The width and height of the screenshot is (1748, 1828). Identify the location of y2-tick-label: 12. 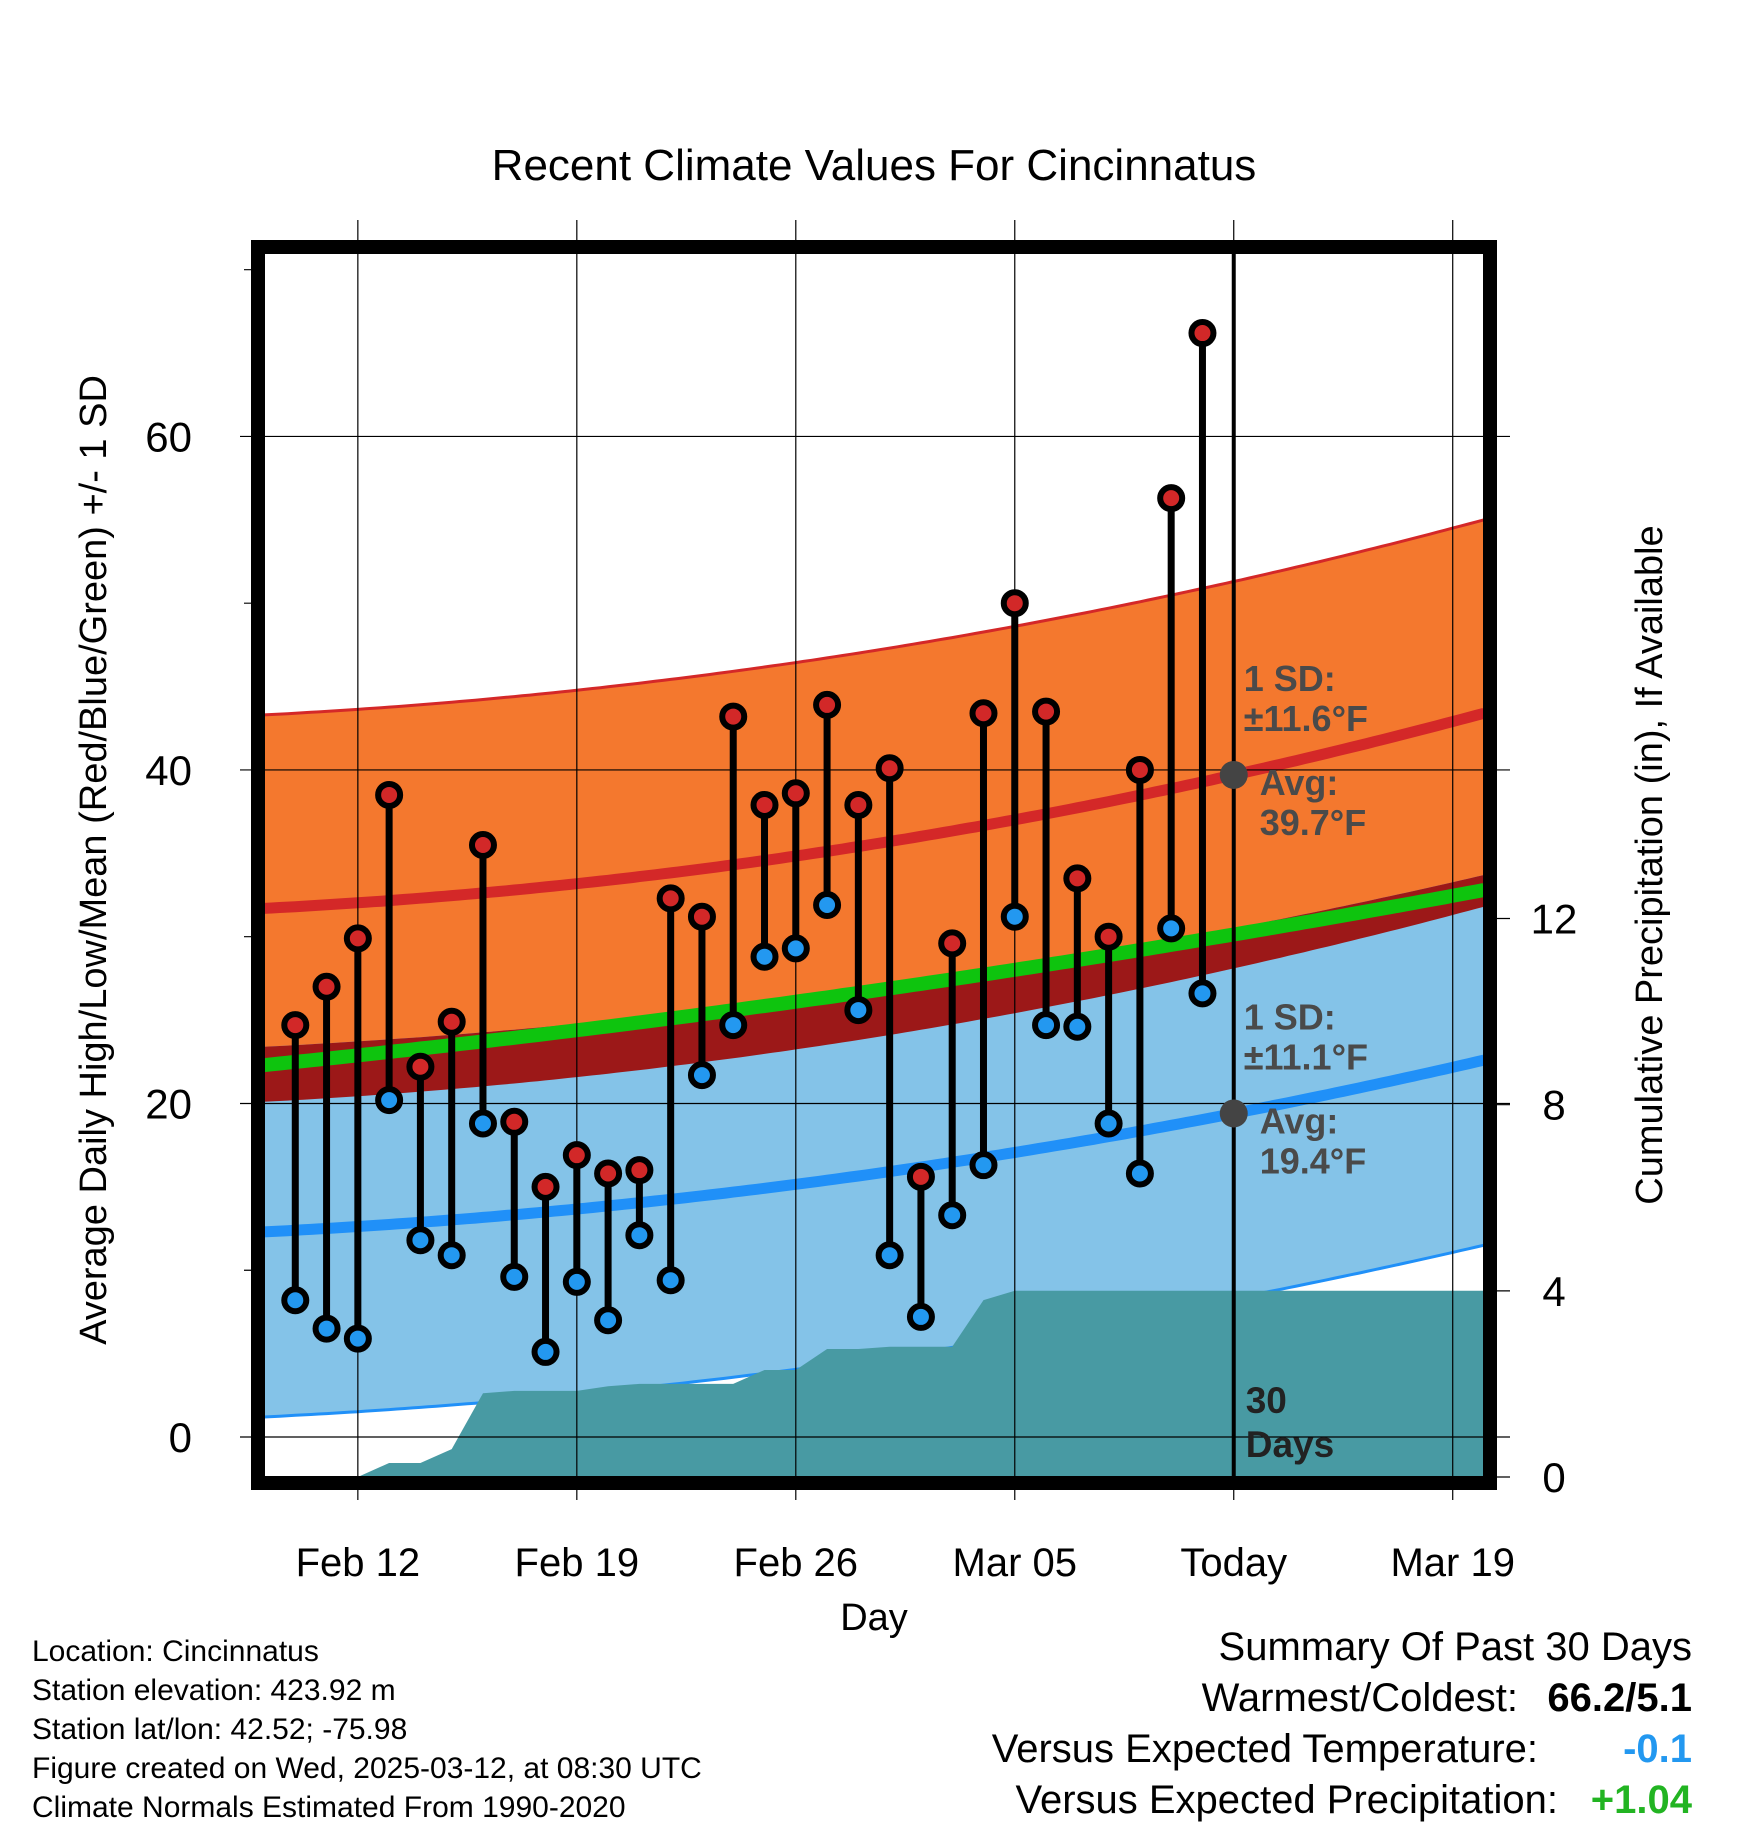
(1554, 919).